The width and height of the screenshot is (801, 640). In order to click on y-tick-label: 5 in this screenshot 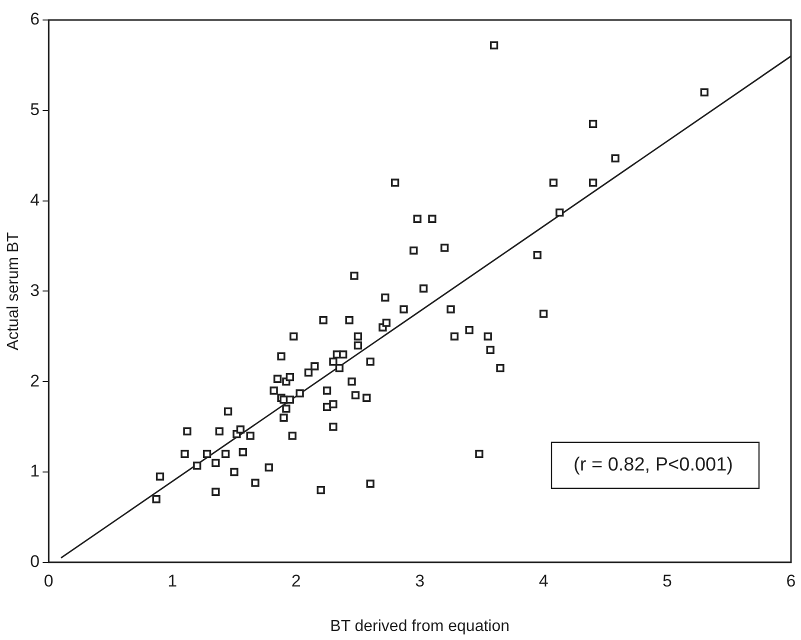, I will do `click(35, 110)`.